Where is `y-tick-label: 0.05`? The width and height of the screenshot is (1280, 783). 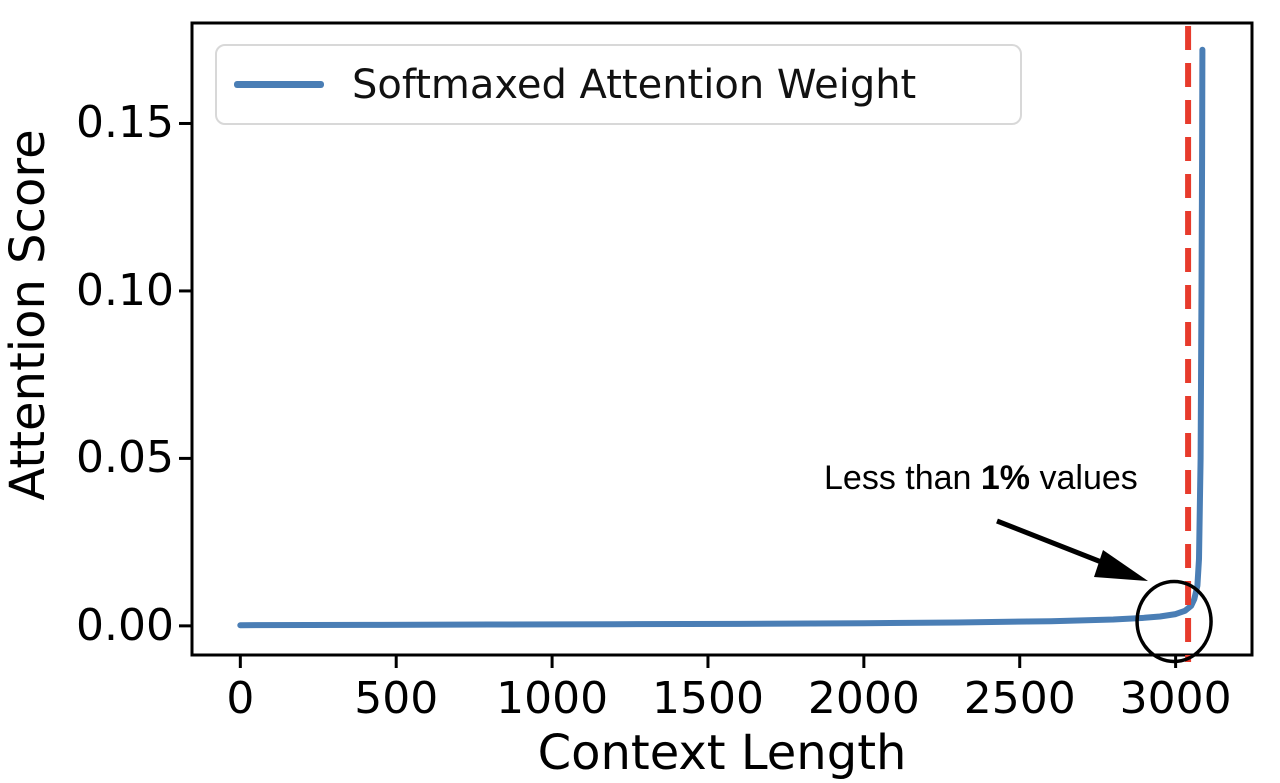 y-tick-label: 0.05 is located at coordinates (125, 458).